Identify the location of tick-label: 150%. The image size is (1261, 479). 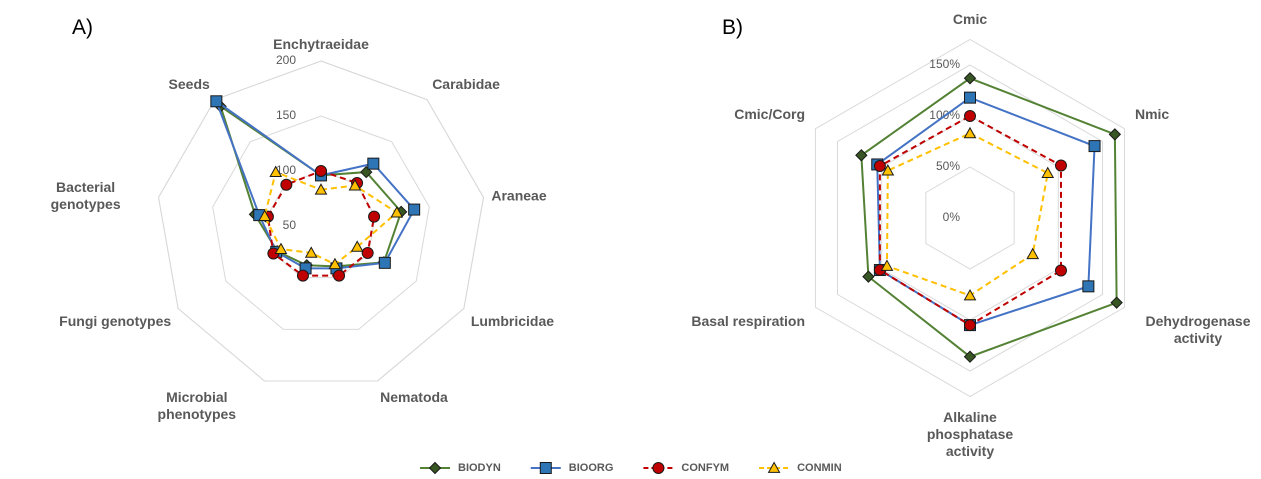
(944, 64).